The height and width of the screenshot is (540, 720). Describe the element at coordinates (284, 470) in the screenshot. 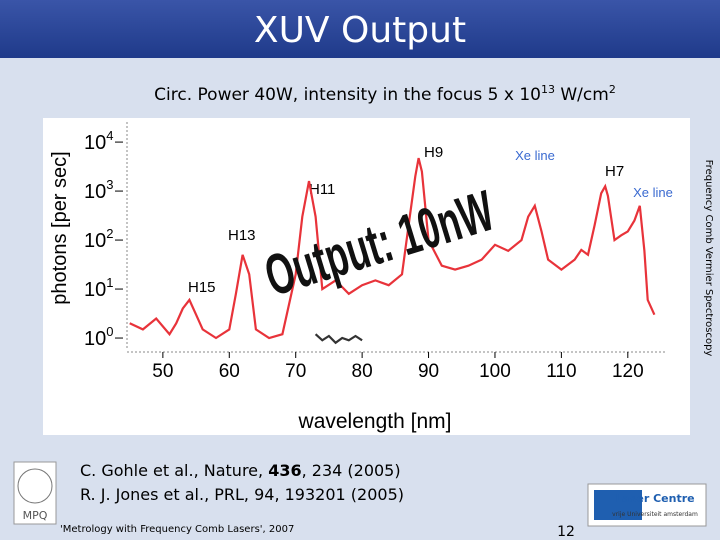

I see `reference-bold: 436` at that location.